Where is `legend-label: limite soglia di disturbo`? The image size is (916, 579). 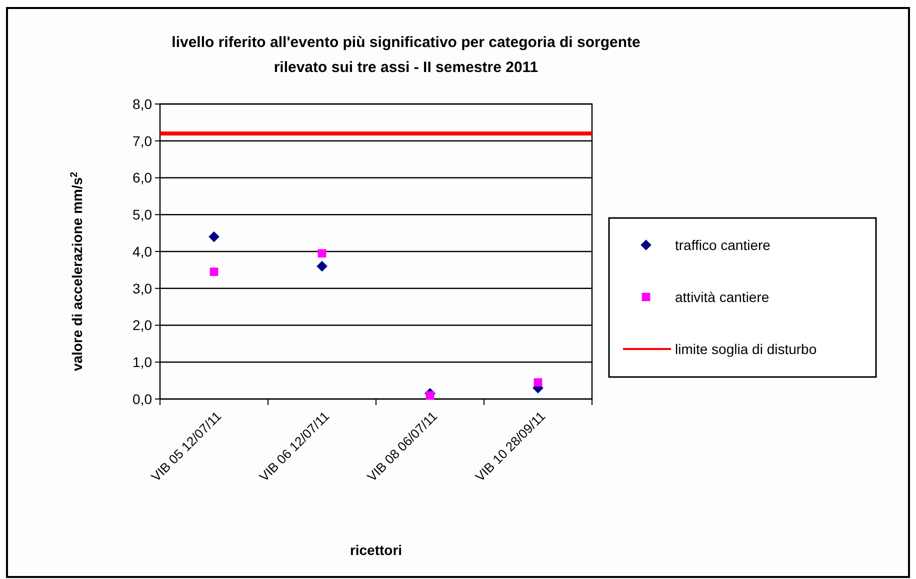
legend-label: limite soglia di disturbo is located at coordinates (746, 348).